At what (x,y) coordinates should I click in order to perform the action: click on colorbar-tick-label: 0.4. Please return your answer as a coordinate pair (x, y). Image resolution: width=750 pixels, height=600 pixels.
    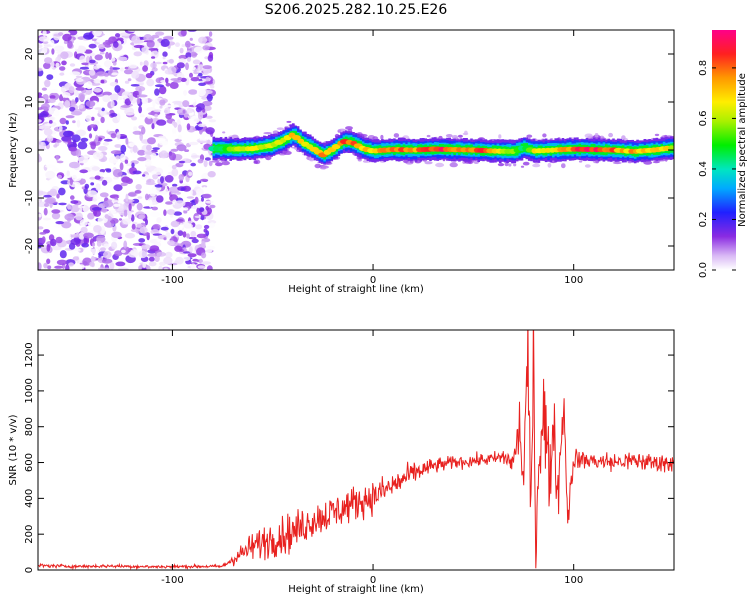
    Looking at the image, I should click on (703, 169).